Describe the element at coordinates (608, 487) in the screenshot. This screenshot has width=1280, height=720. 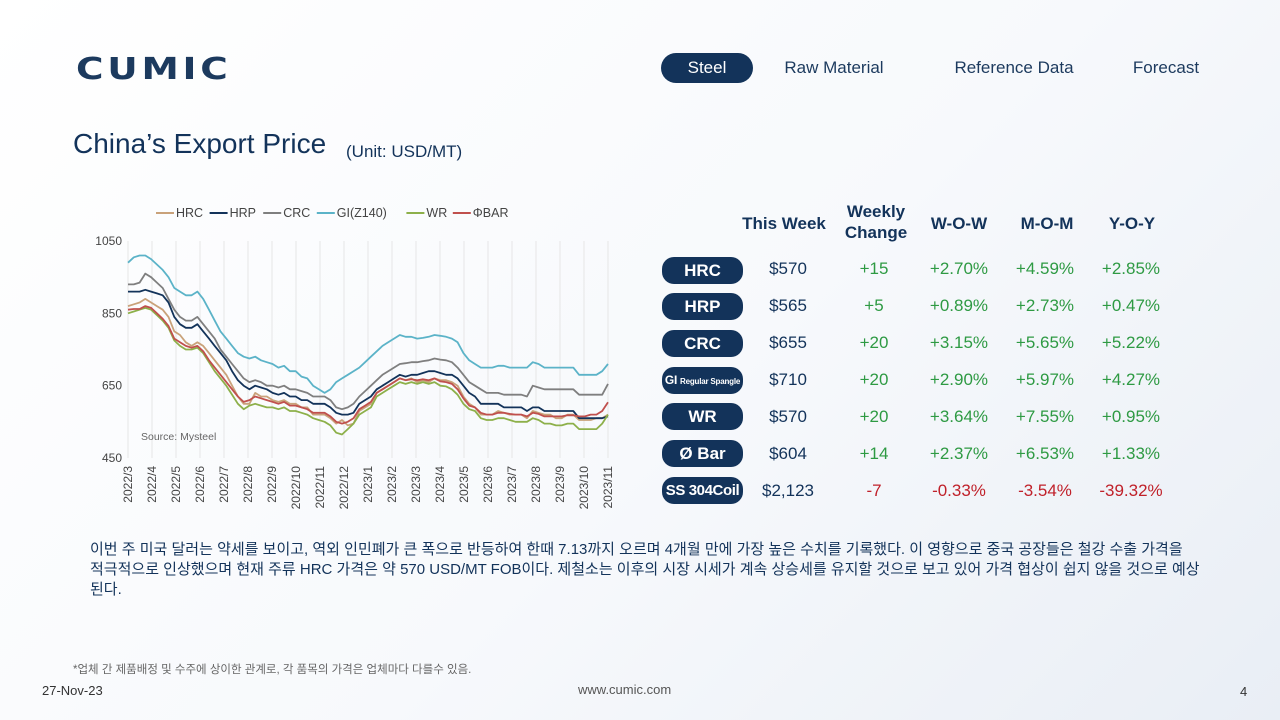
I see `x-tick-label: 2023/11` at that location.